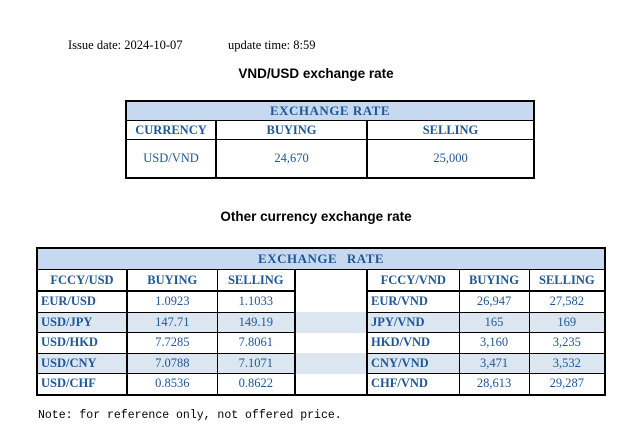 The height and width of the screenshot is (440, 632). Describe the element at coordinates (256, 280) in the screenshot. I see `other-col-left-selling: SELLING` at that location.